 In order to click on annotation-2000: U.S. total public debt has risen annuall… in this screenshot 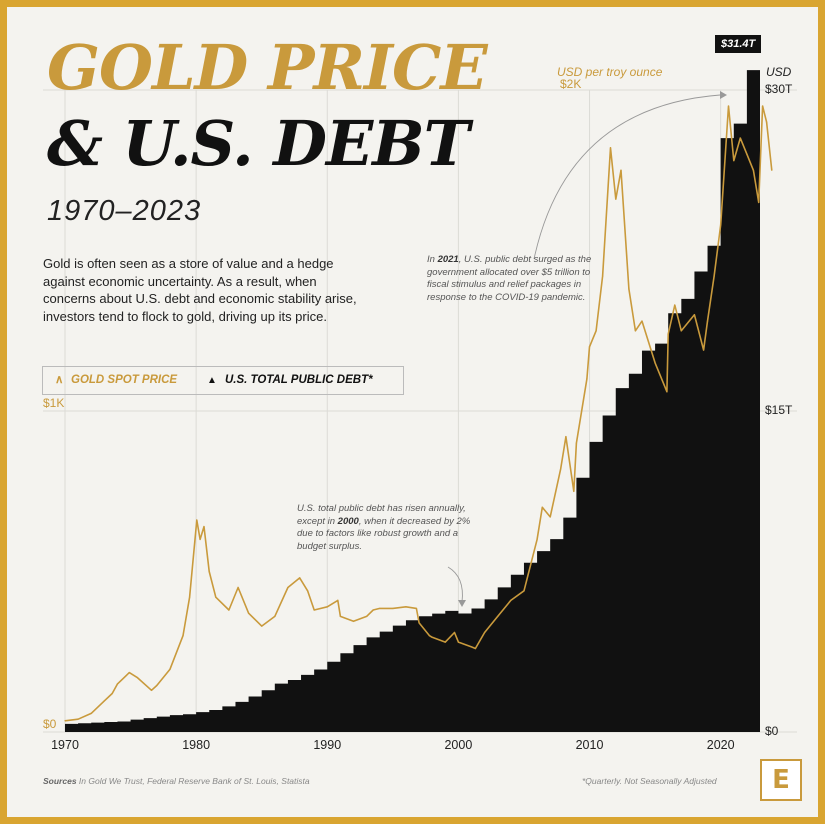, I will do `click(384, 527)`.